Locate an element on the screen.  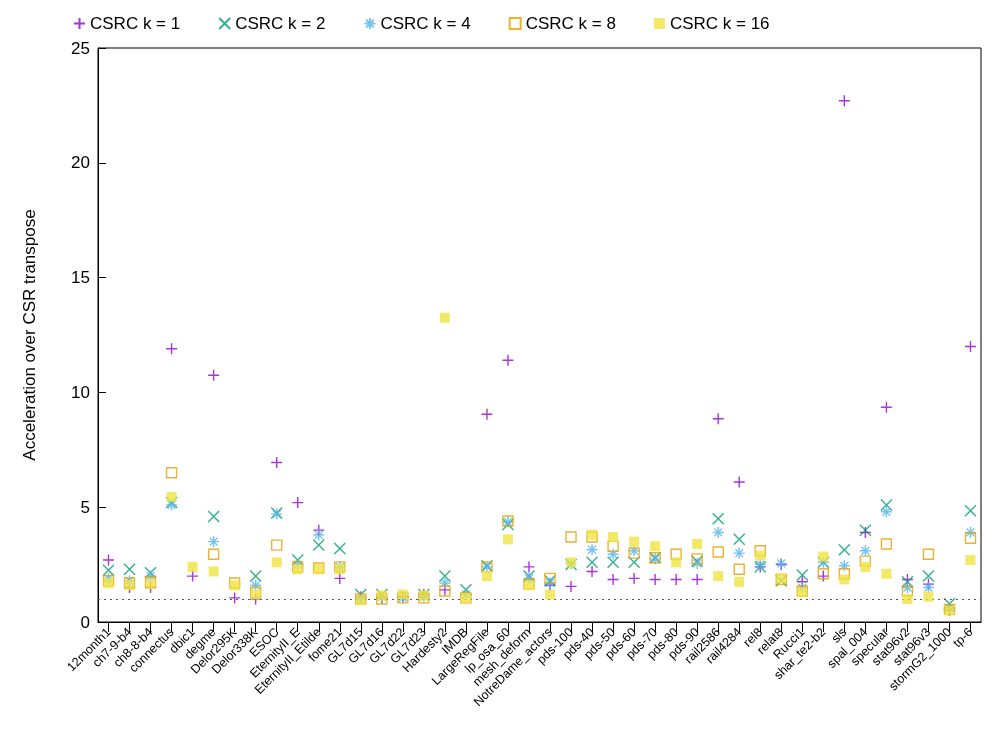
legend-label: CSRC k = 16 is located at coordinates (719, 23).